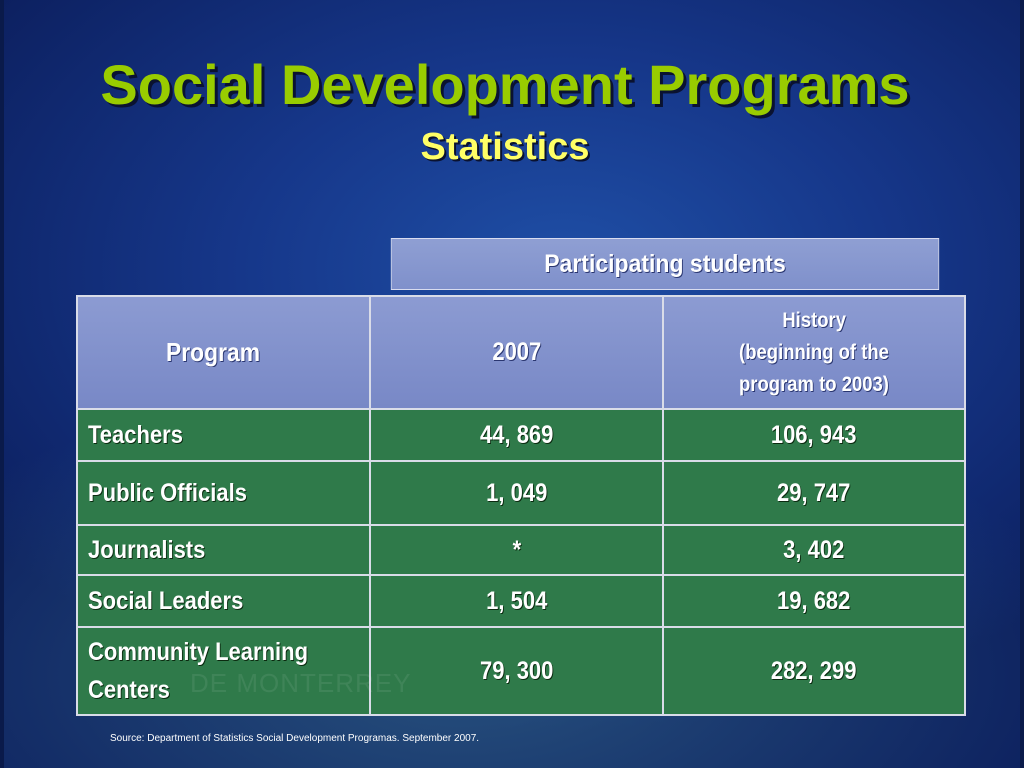 The height and width of the screenshot is (768, 1024). I want to click on row-program-cell: Journalists, so click(223, 550).